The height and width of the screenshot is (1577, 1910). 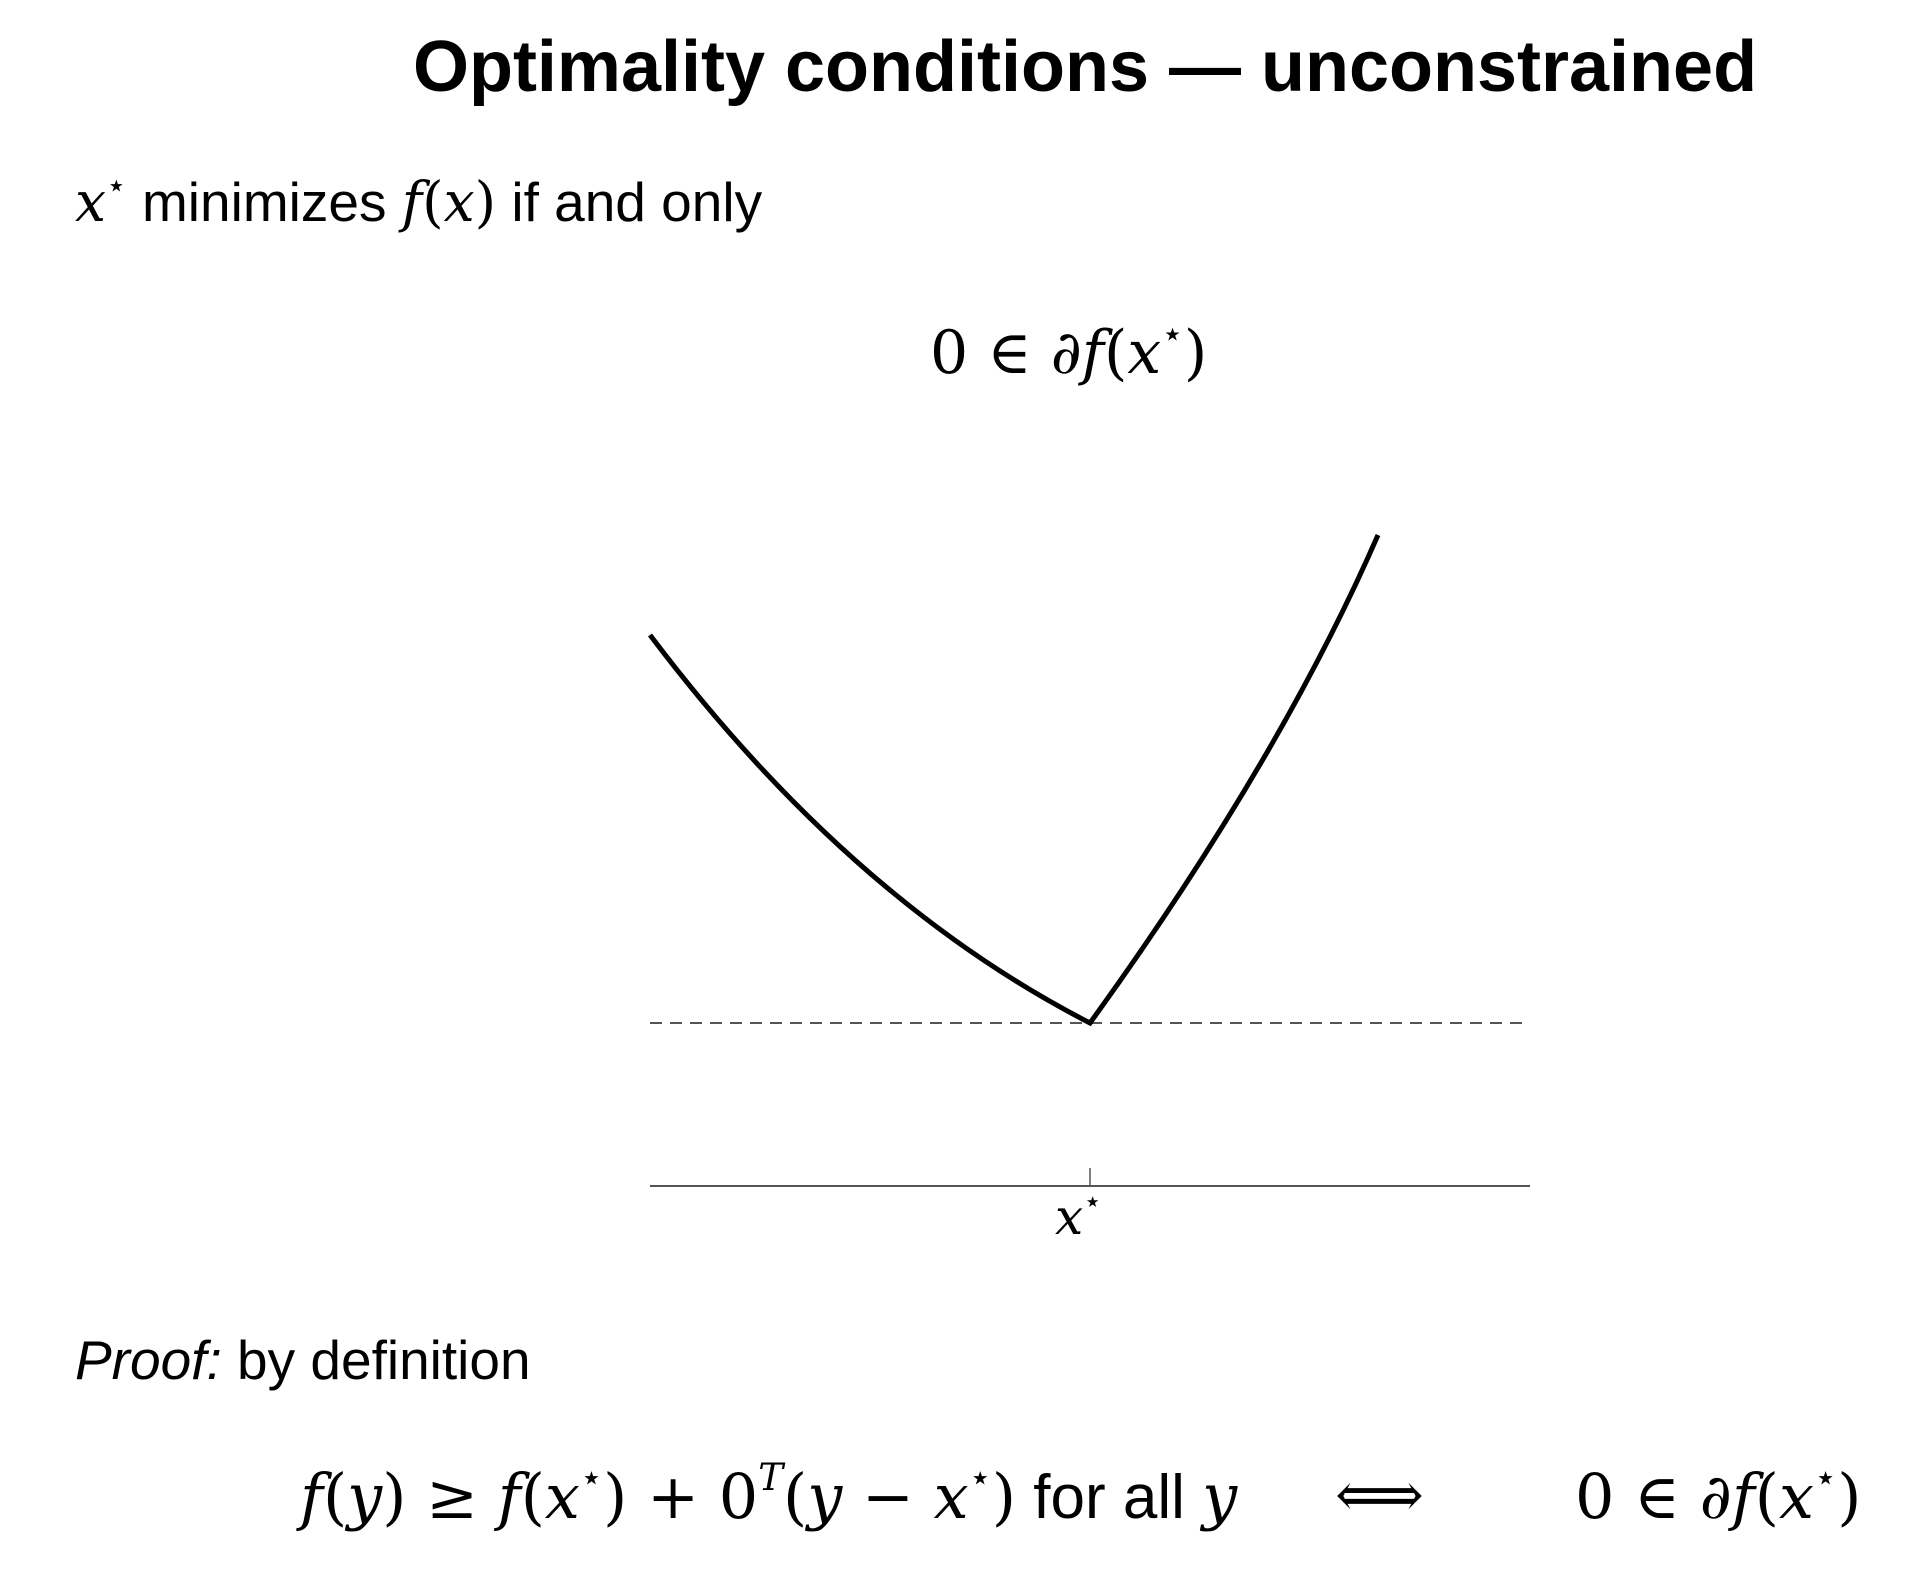 What do you see at coordinates (738, 1496) in the screenshot?
I see `eq-zero: 0` at bounding box center [738, 1496].